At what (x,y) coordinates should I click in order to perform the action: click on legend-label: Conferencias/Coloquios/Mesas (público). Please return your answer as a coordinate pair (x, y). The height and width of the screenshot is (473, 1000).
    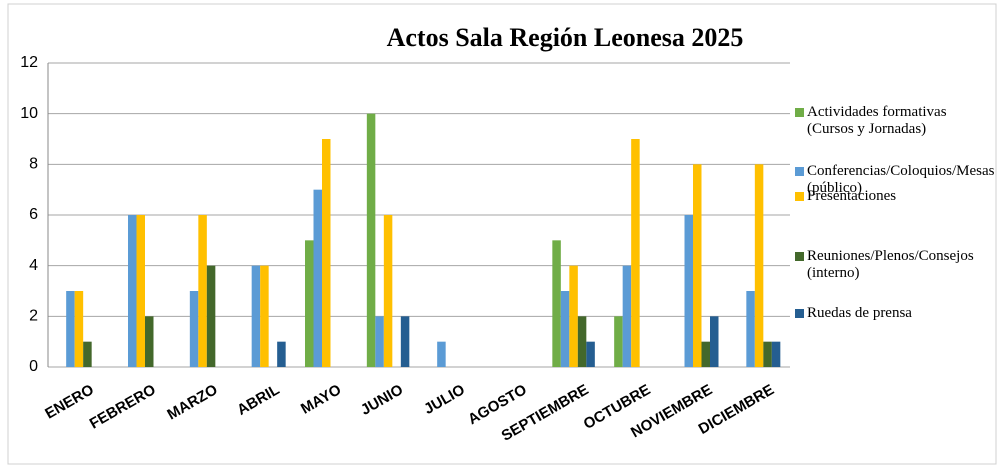
    Looking at the image, I should click on (901, 179).